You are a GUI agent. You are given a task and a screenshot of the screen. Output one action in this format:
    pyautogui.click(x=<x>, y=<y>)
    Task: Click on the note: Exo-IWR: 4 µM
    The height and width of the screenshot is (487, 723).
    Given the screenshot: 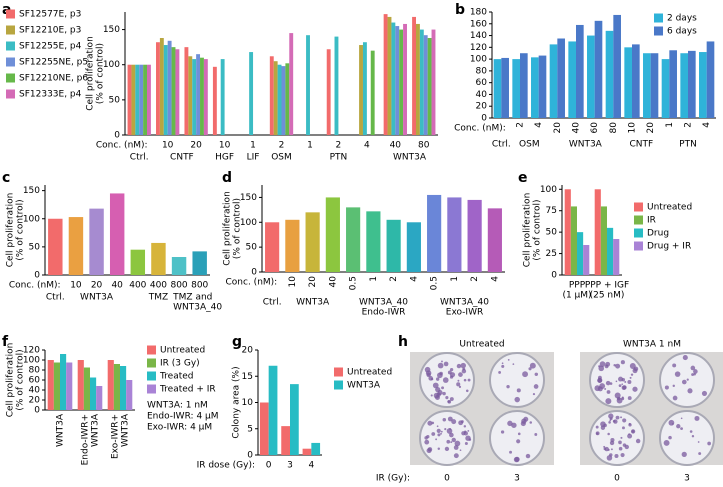 What is the action you would take?
    pyautogui.click(x=179, y=428)
    